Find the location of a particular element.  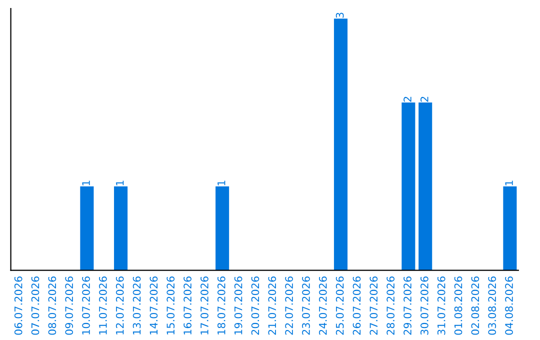

x-tick-label: 18.07.2026 is located at coordinates (221, 305).